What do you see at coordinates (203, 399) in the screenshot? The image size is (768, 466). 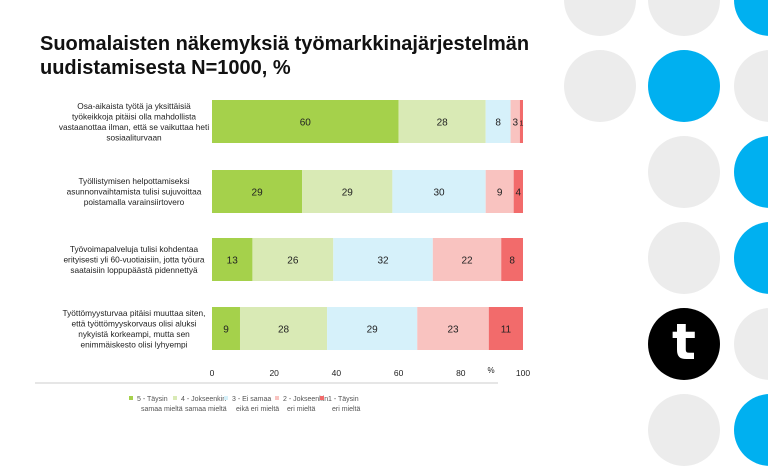 I see `legend-label: 4 - Jokseenkin` at bounding box center [203, 399].